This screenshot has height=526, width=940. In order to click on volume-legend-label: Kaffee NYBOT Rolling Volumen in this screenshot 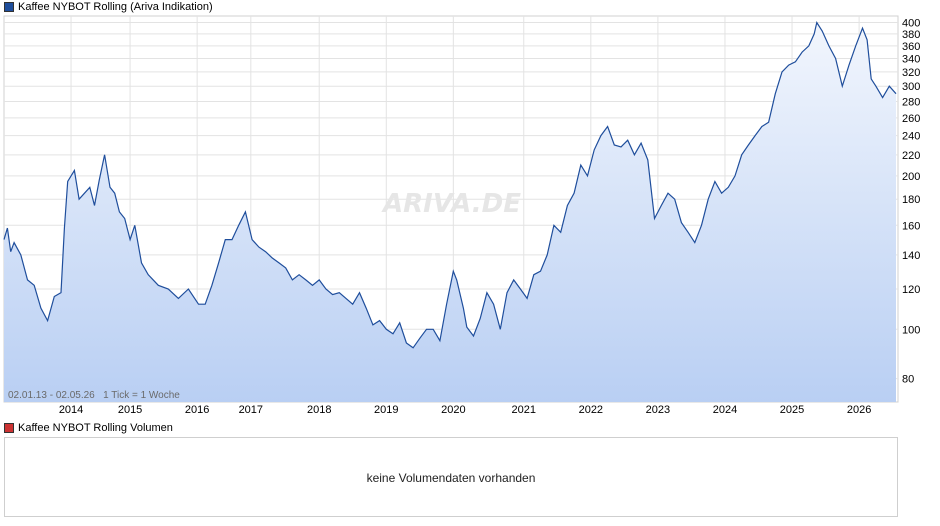, I will do `click(95, 428)`.